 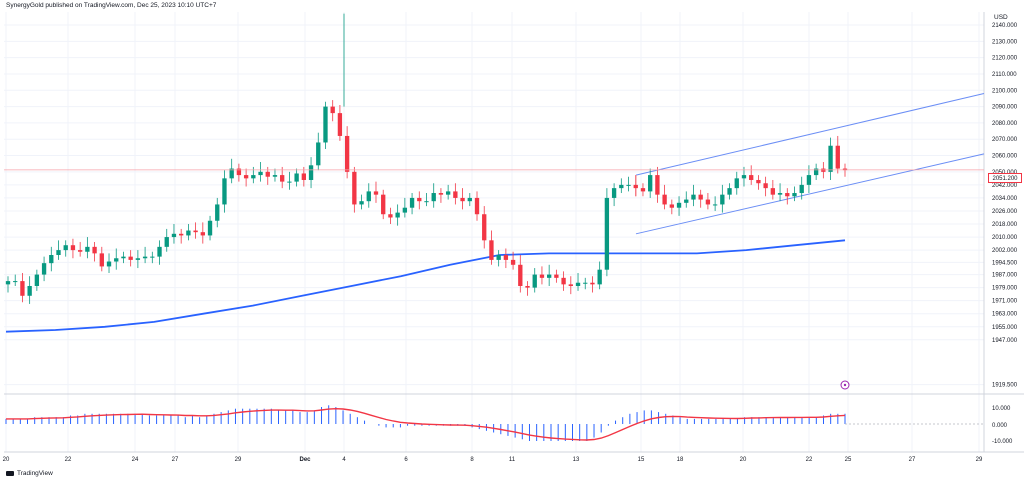 I want to click on time-tick-label: 13, so click(x=576, y=460).